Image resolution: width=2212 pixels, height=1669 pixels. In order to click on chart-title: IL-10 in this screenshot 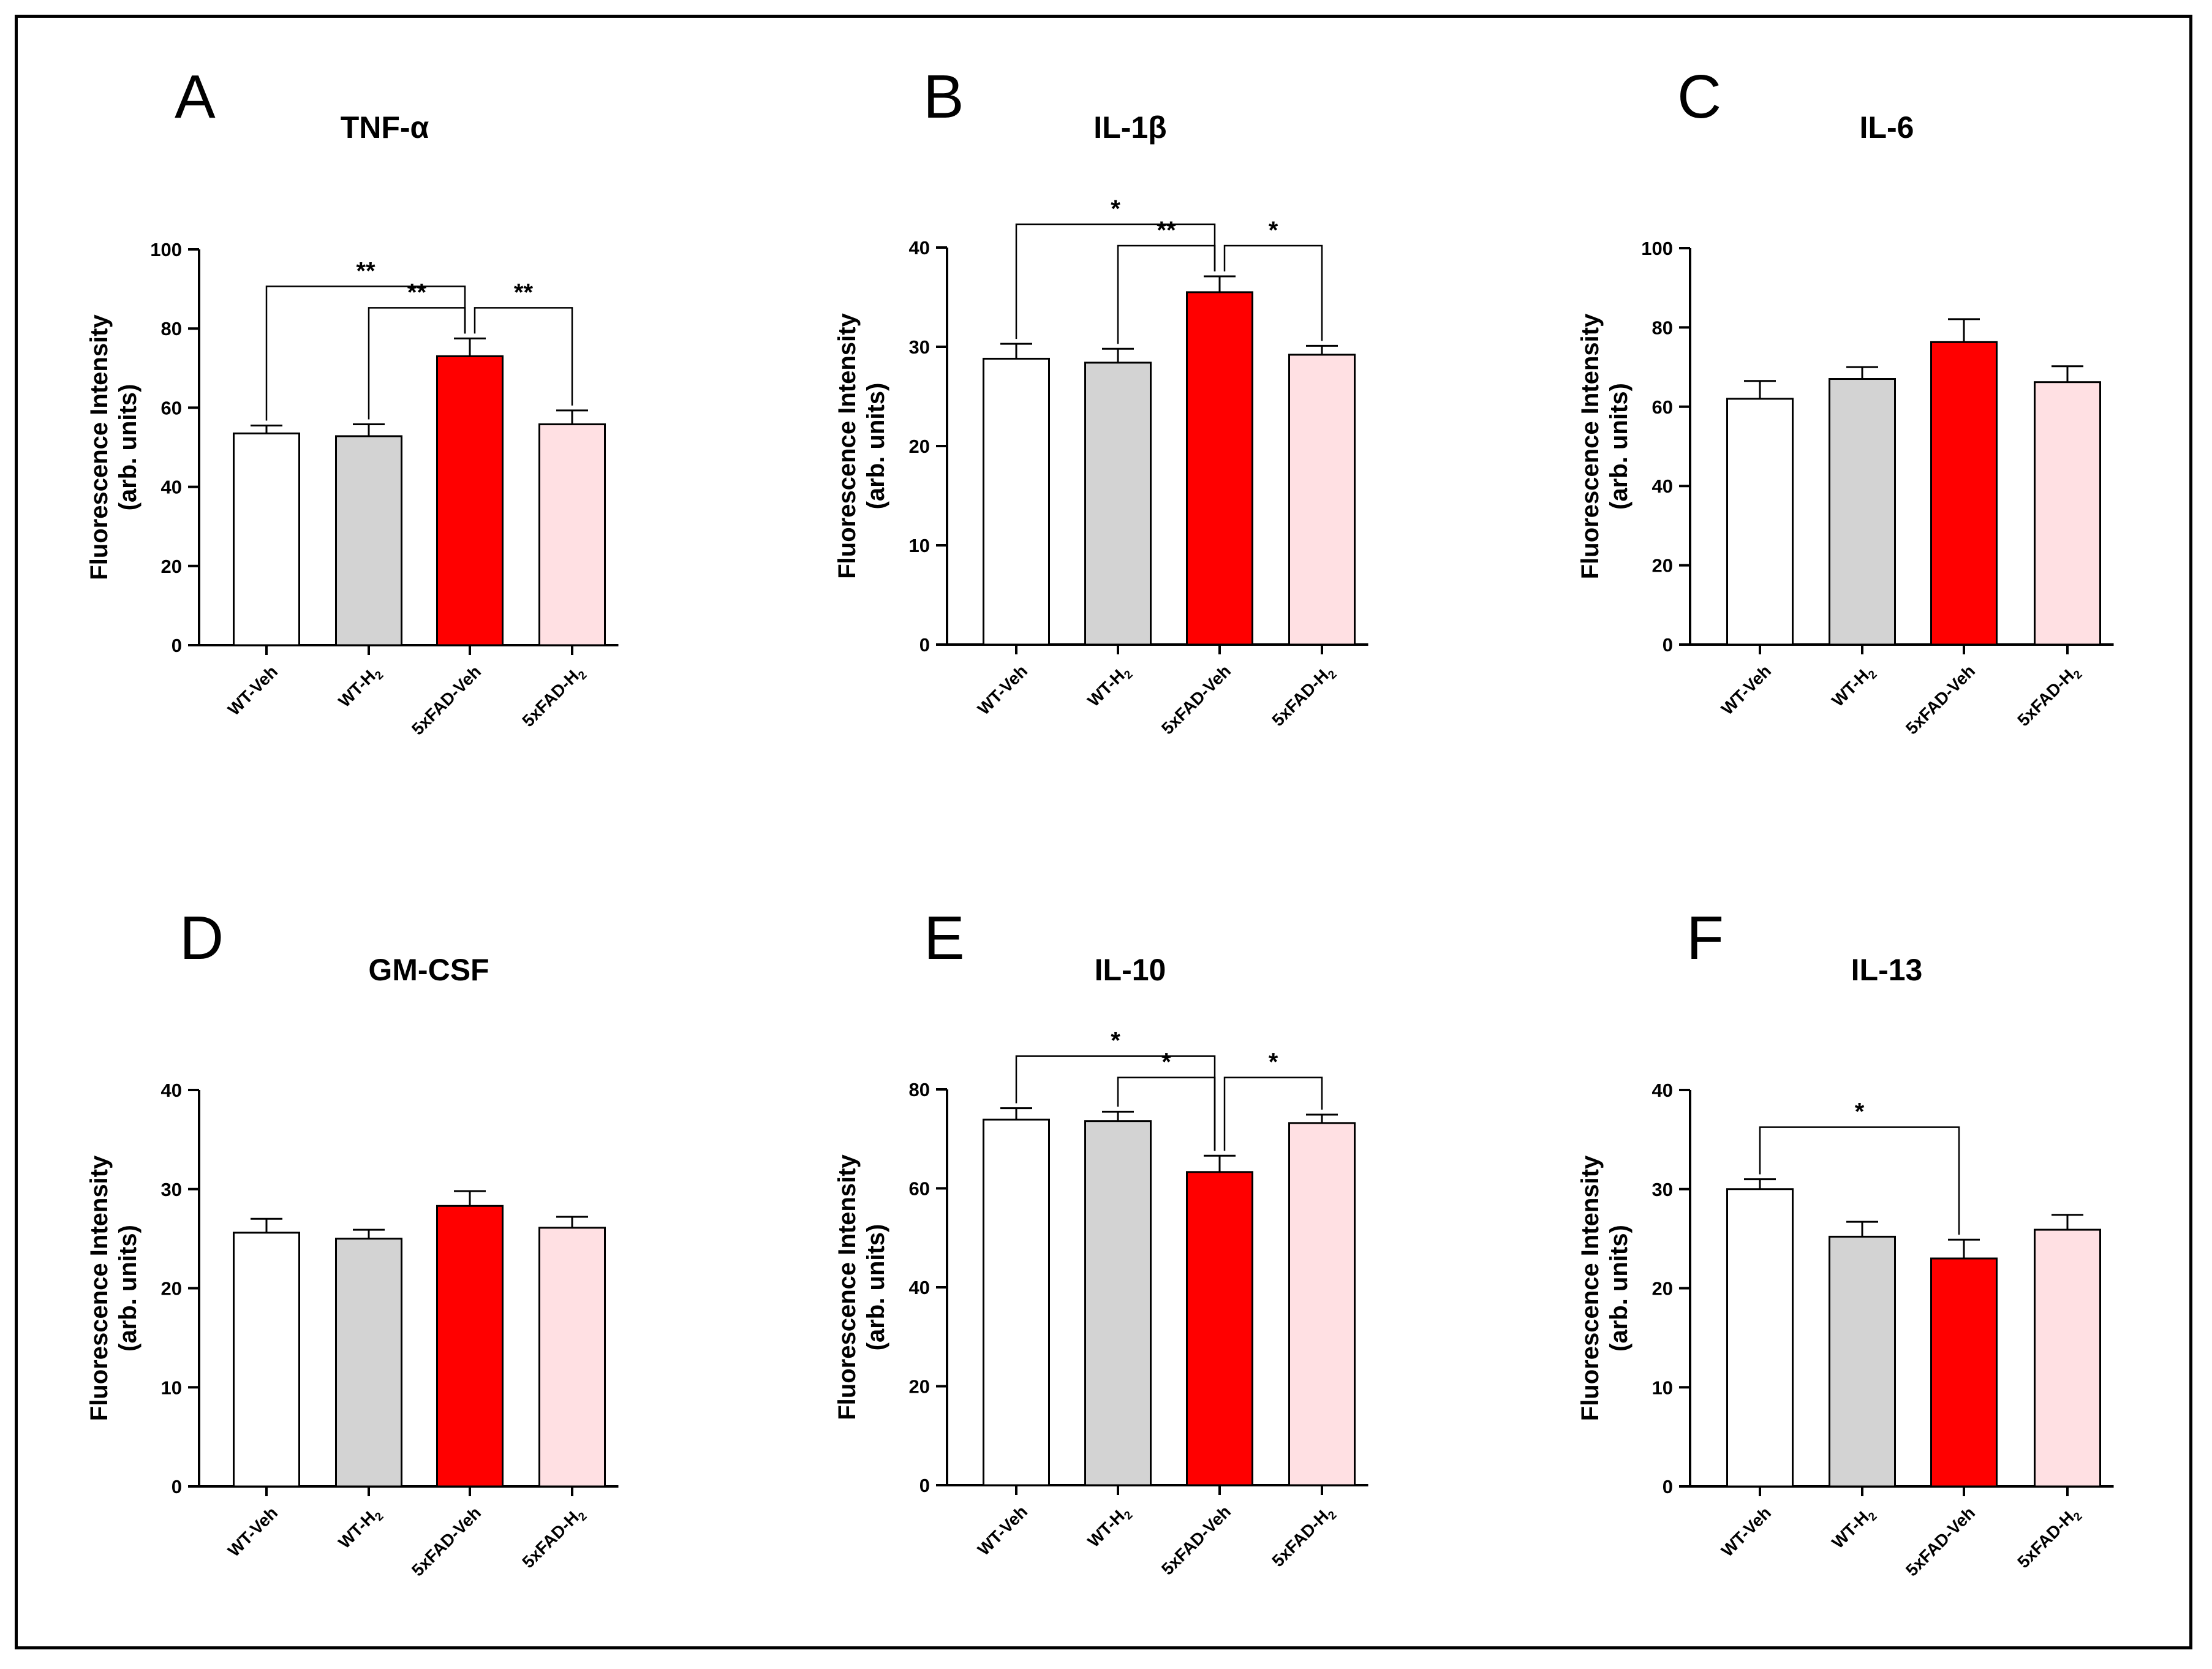, I will do `click(1130, 970)`.